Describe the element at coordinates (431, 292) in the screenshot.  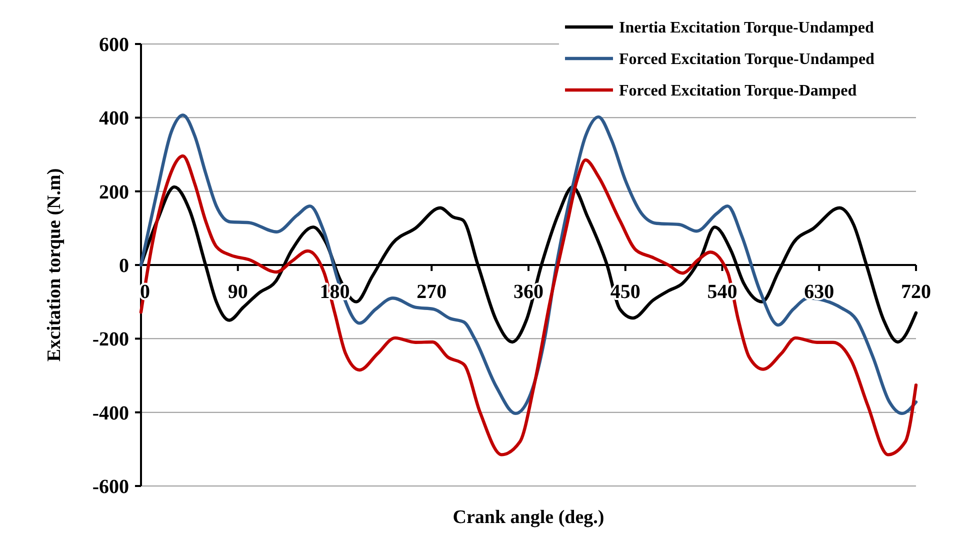
I see `x-tick-label: 270` at that location.